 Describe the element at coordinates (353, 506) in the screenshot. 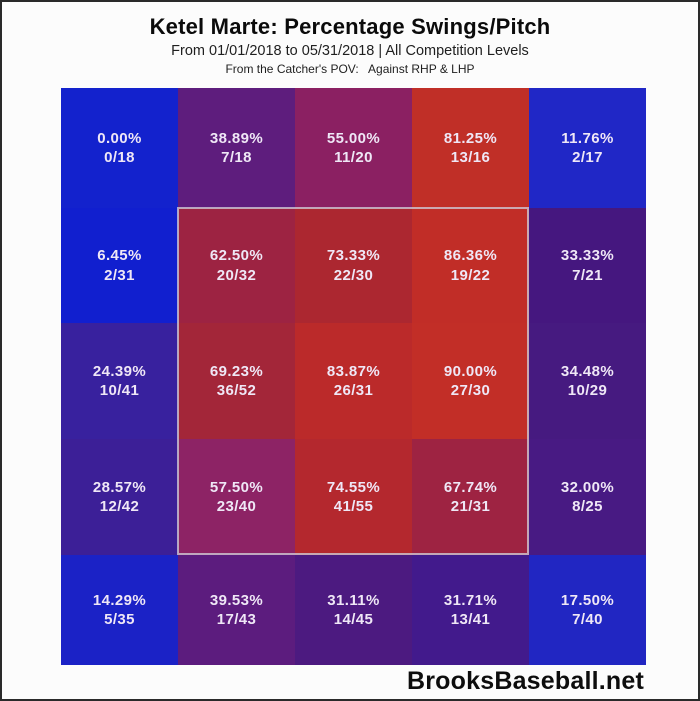

I see `cell-count: 41/55` at that location.